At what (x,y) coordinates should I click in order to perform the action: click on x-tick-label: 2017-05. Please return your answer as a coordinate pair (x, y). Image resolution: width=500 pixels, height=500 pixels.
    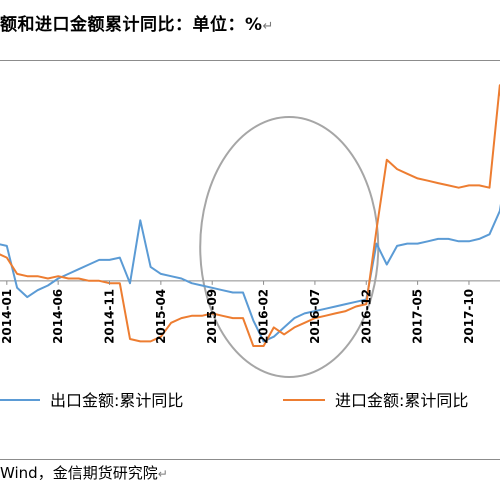
    Looking at the image, I should click on (418, 316).